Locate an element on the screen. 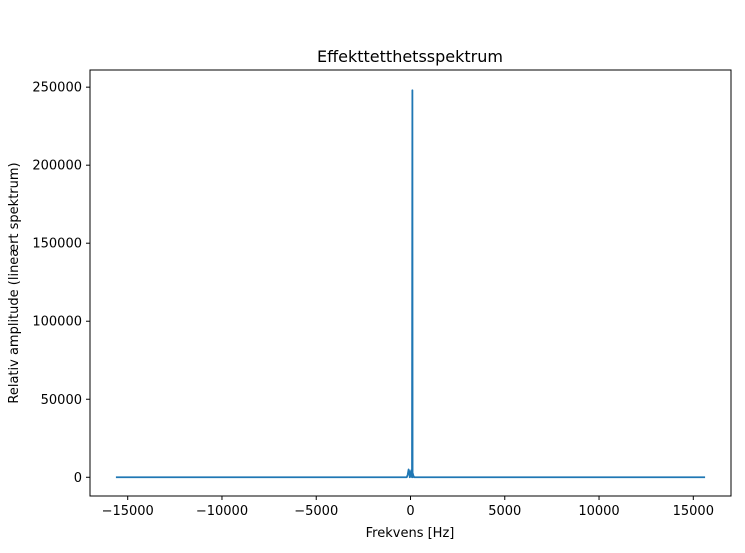 This screenshot has width=745, height=553. y-axis-label: Relativ amplitude (lineært spektrum) is located at coordinates (14, 282).